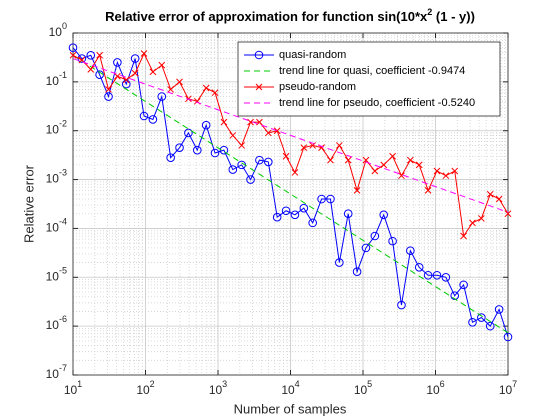 This screenshot has height=420, width=560. Describe the element at coordinates (56, 372) in the screenshot. I see `y-tick-label: 10⁻⁷` at that location.